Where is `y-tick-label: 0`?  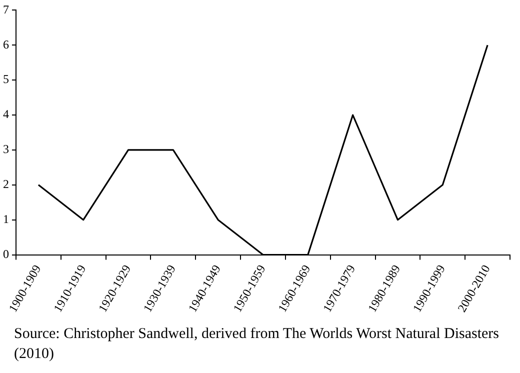 y-tick-label: 0 is located at coordinates (6, 253).